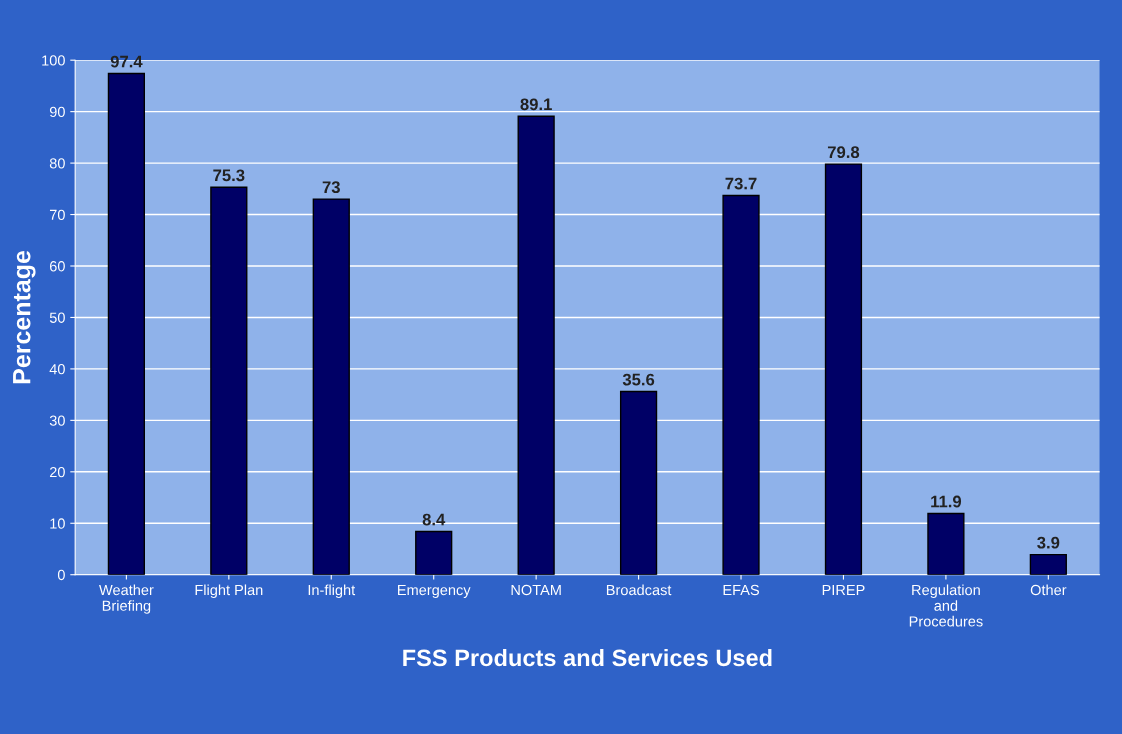 This screenshot has width=1122, height=734. Describe the element at coordinates (434, 591) in the screenshot. I see `x-tick-label: Emergency` at that location.